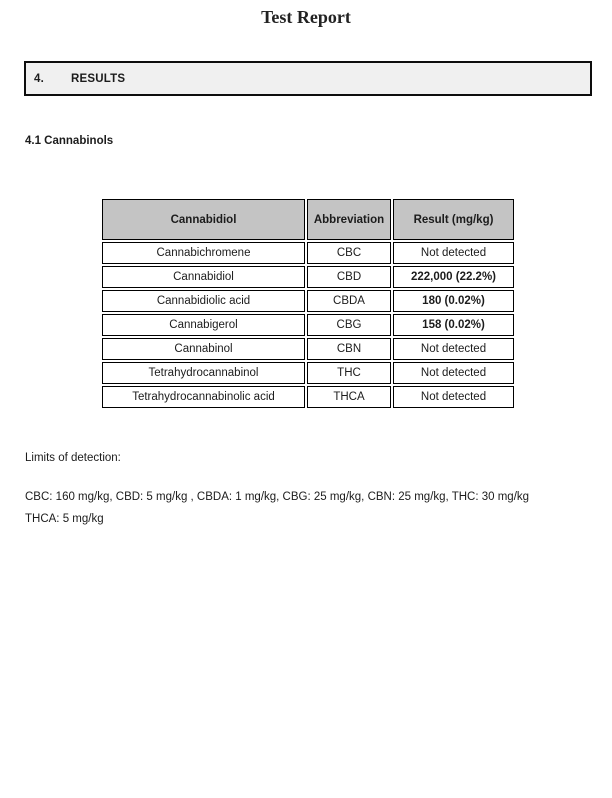  Describe the element at coordinates (203, 277) in the screenshot. I see `compound-cell: Cannabidiol` at that location.